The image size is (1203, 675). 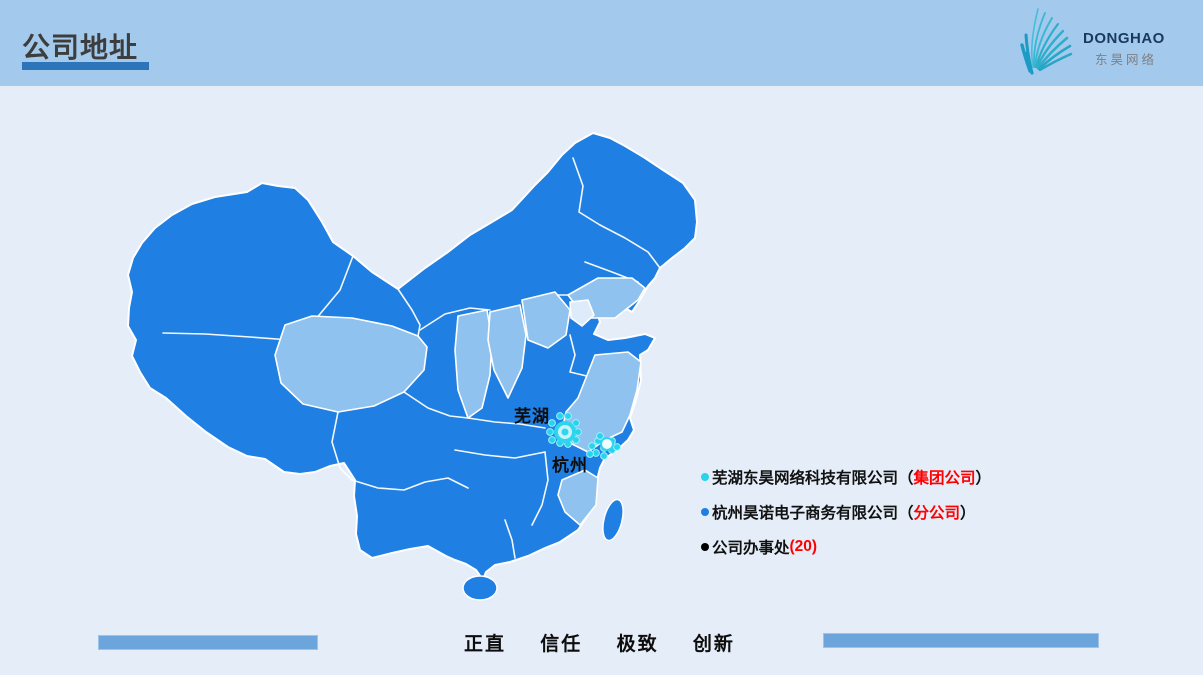 What do you see at coordinates (507, 351) in the screenshot?
I see `province-shanxi` at bounding box center [507, 351].